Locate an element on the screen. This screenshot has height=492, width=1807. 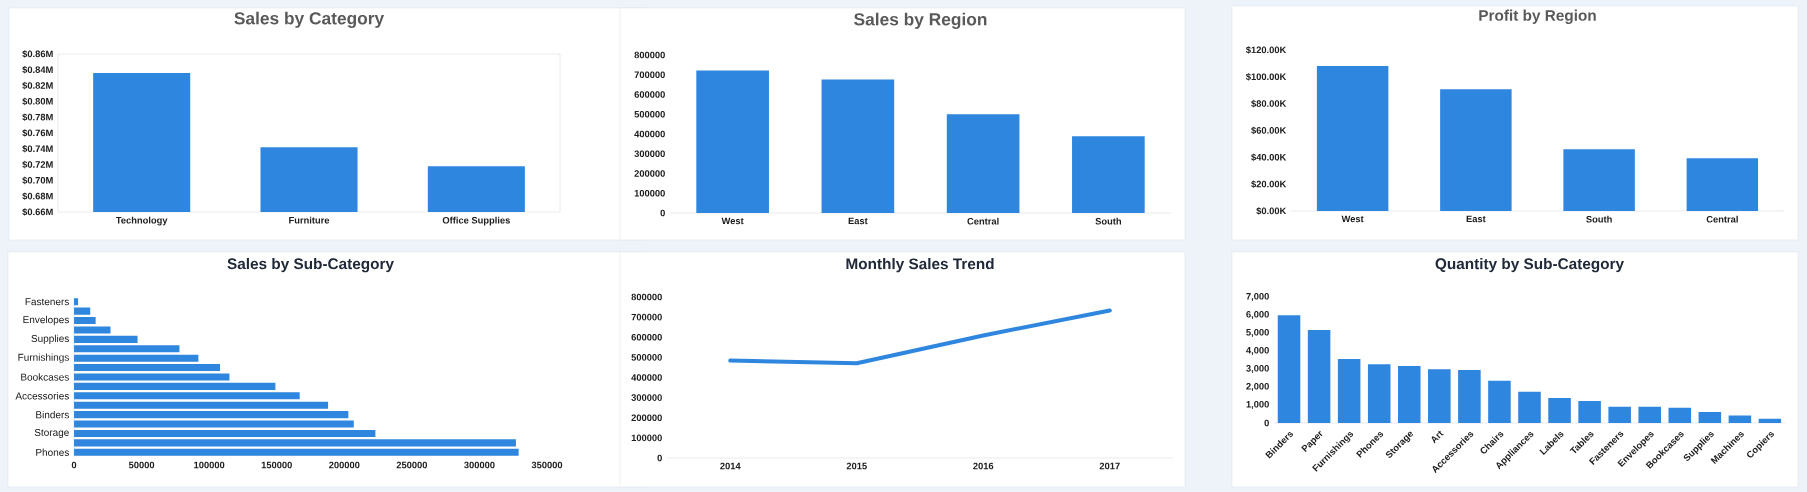
y-tick-label: $40.00K is located at coordinates (1269, 157).